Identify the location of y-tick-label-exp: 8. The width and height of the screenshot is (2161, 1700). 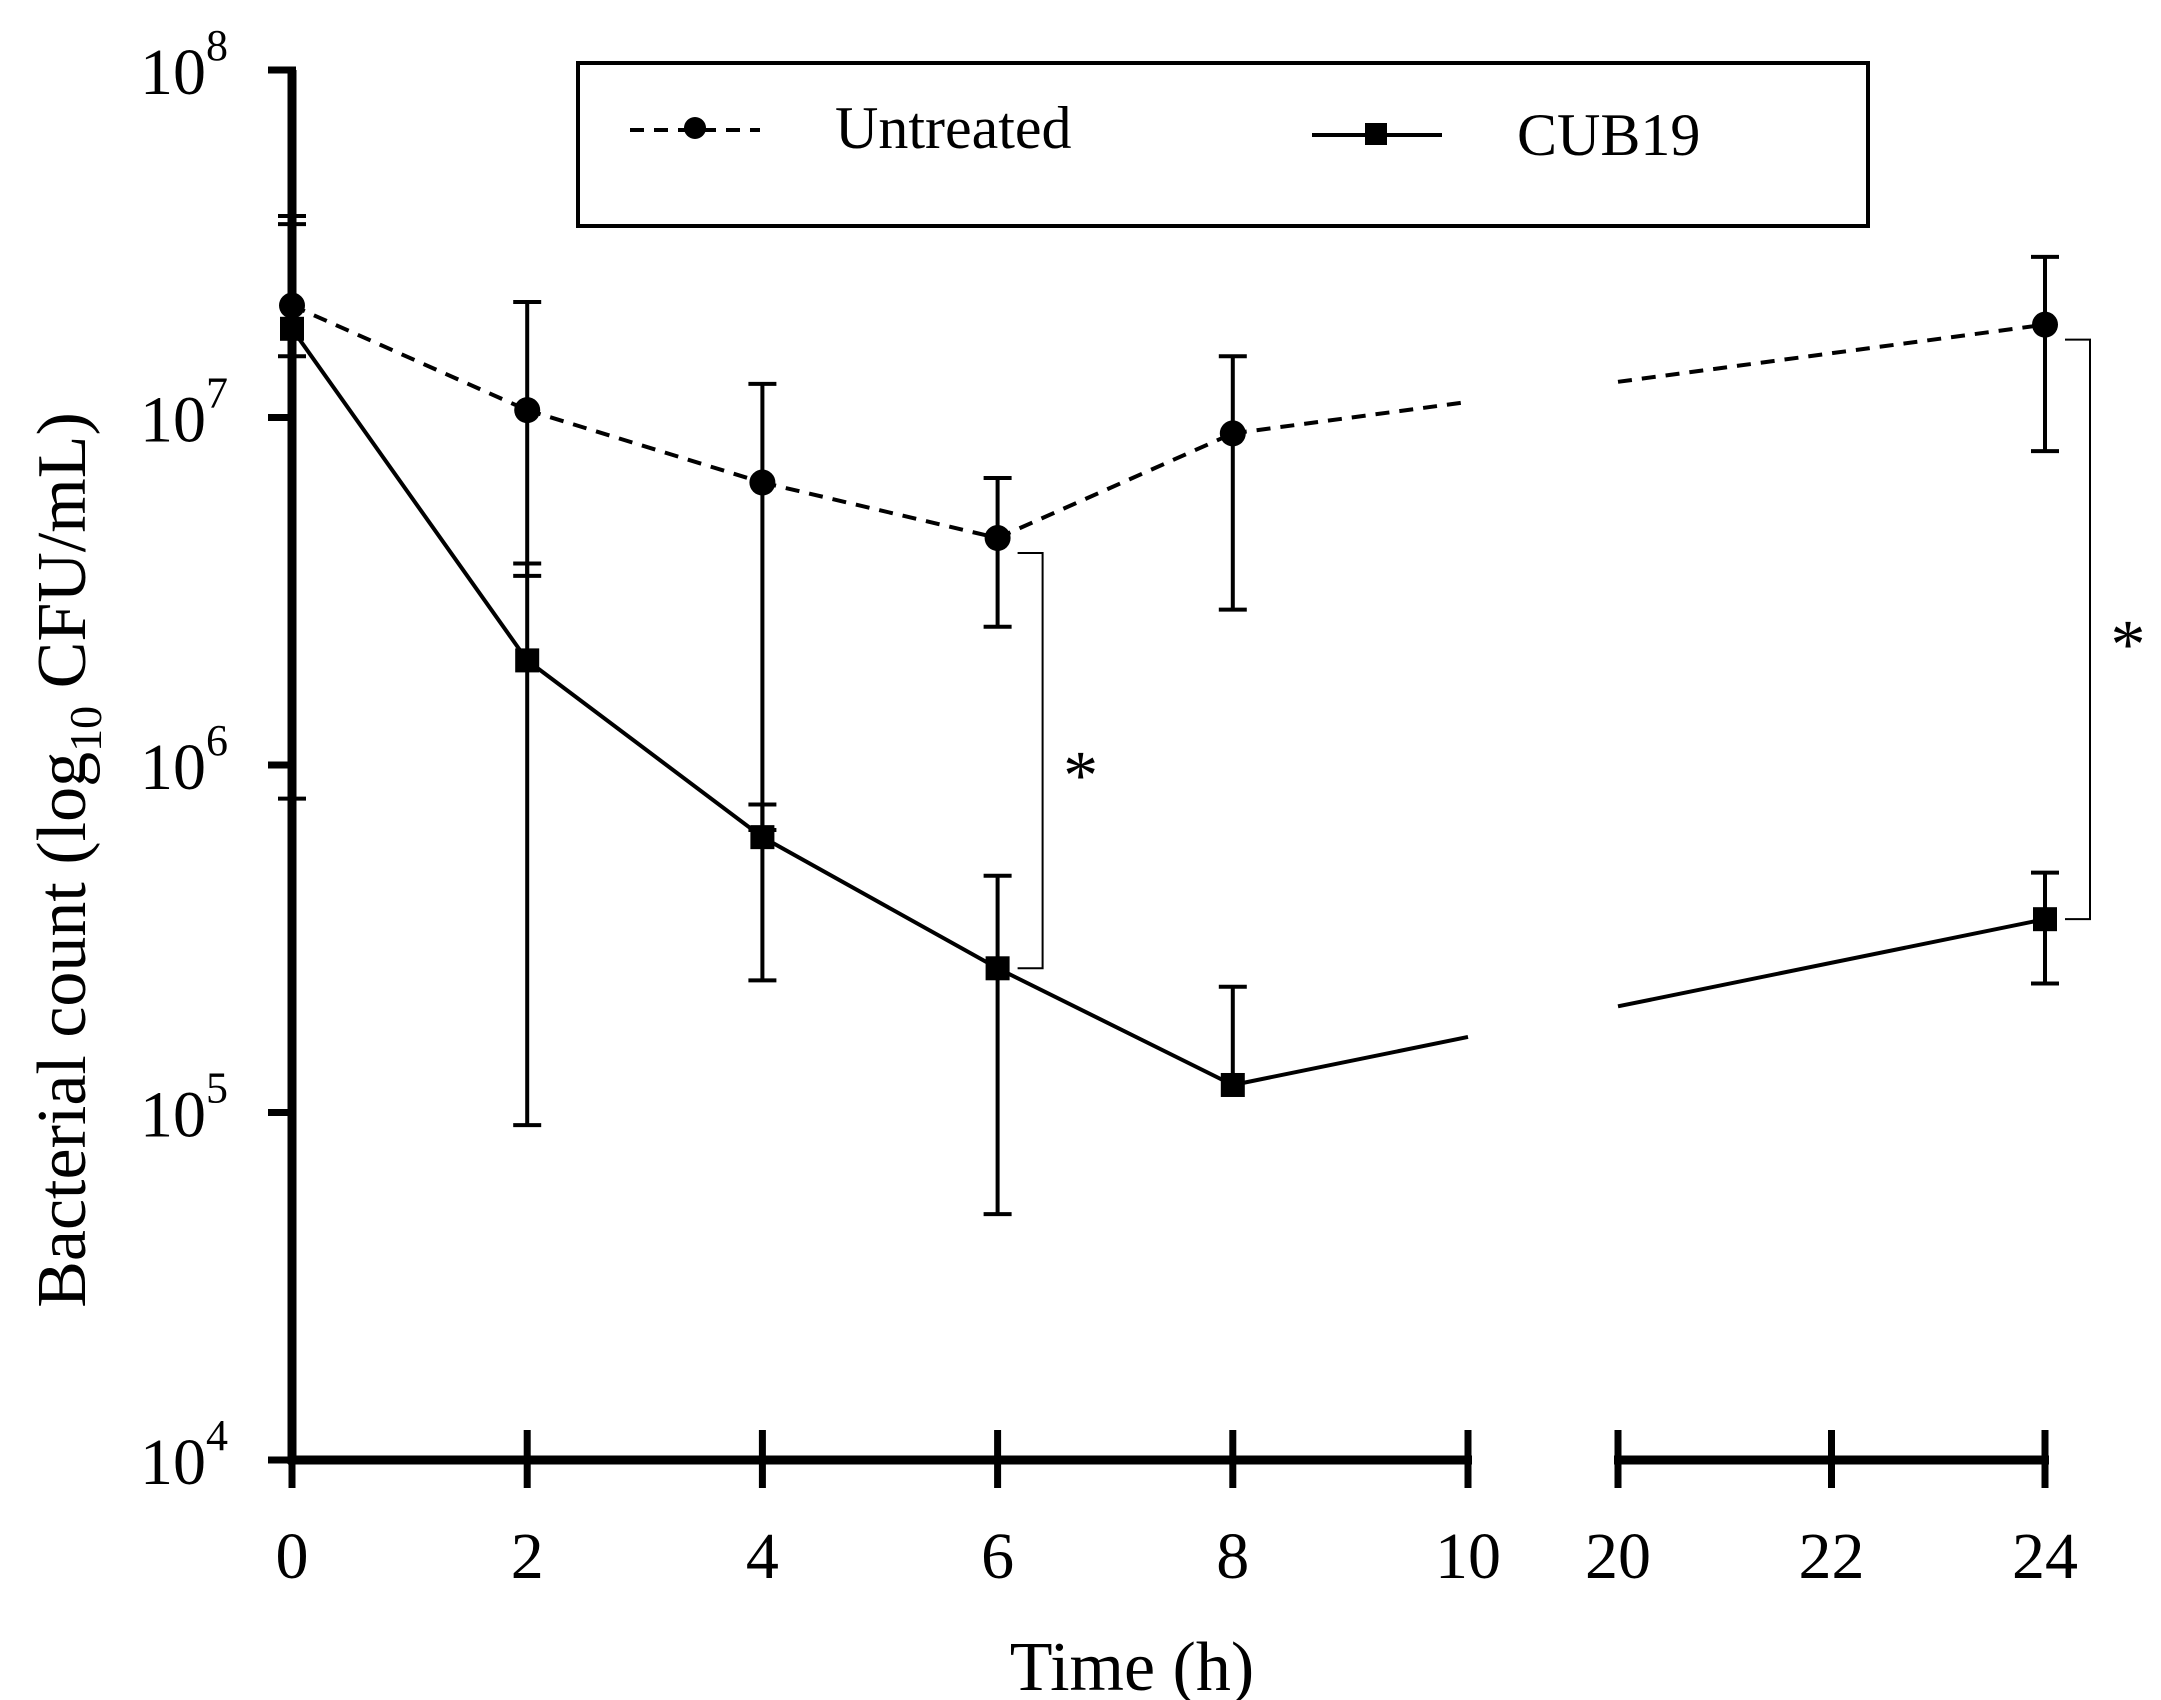
(217, 45).